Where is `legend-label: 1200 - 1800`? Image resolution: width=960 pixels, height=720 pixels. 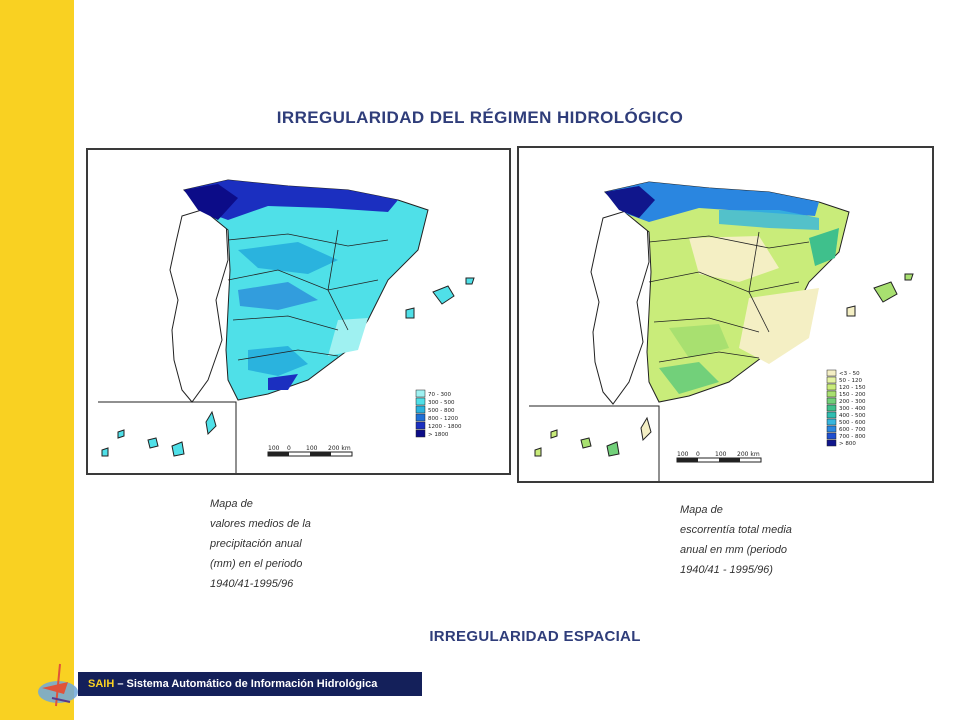 legend-label: 1200 - 1800 is located at coordinates (445, 427).